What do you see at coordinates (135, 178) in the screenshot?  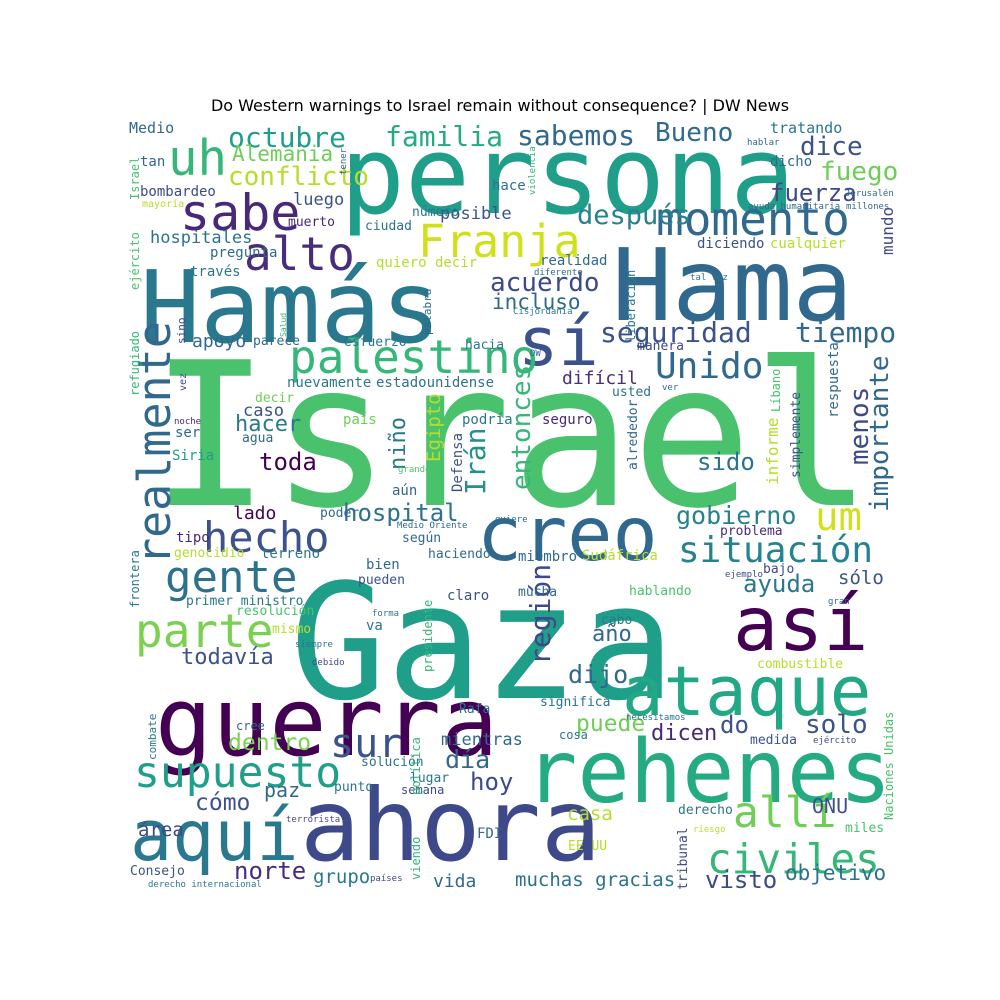 I see `word-israel-167: Israel` at bounding box center [135, 178].